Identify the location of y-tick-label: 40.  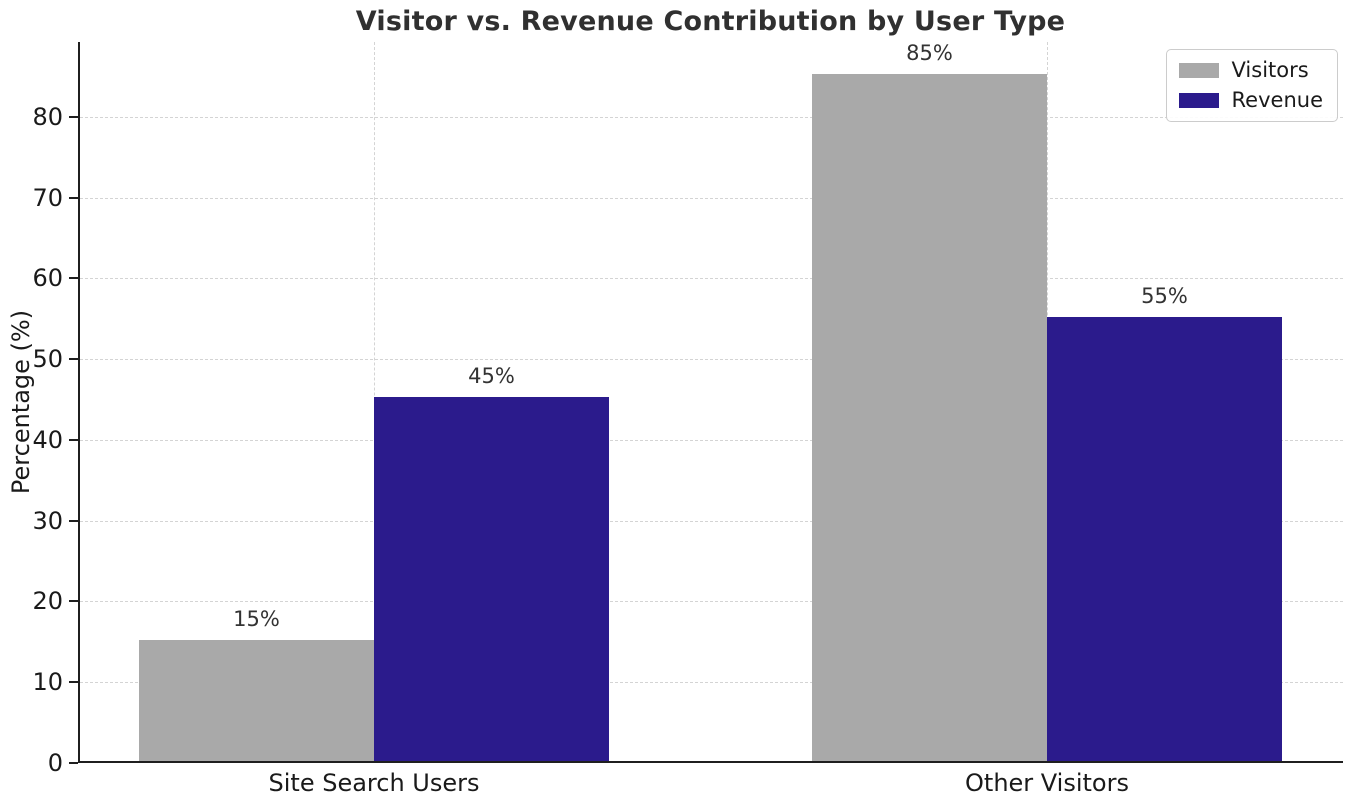
(47, 439).